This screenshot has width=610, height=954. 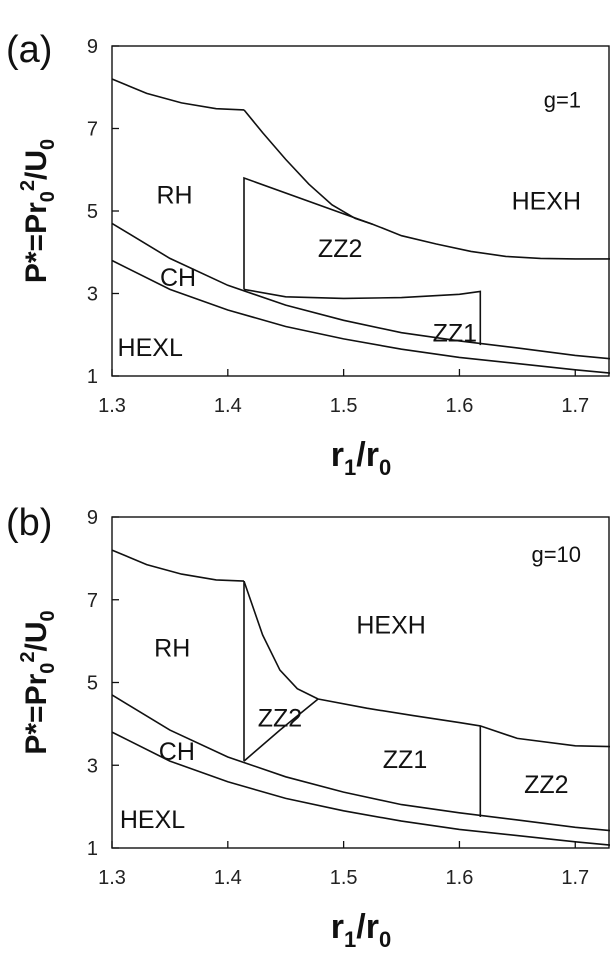 I want to click on parameter-annotation: g=1, so click(x=562, y=100).